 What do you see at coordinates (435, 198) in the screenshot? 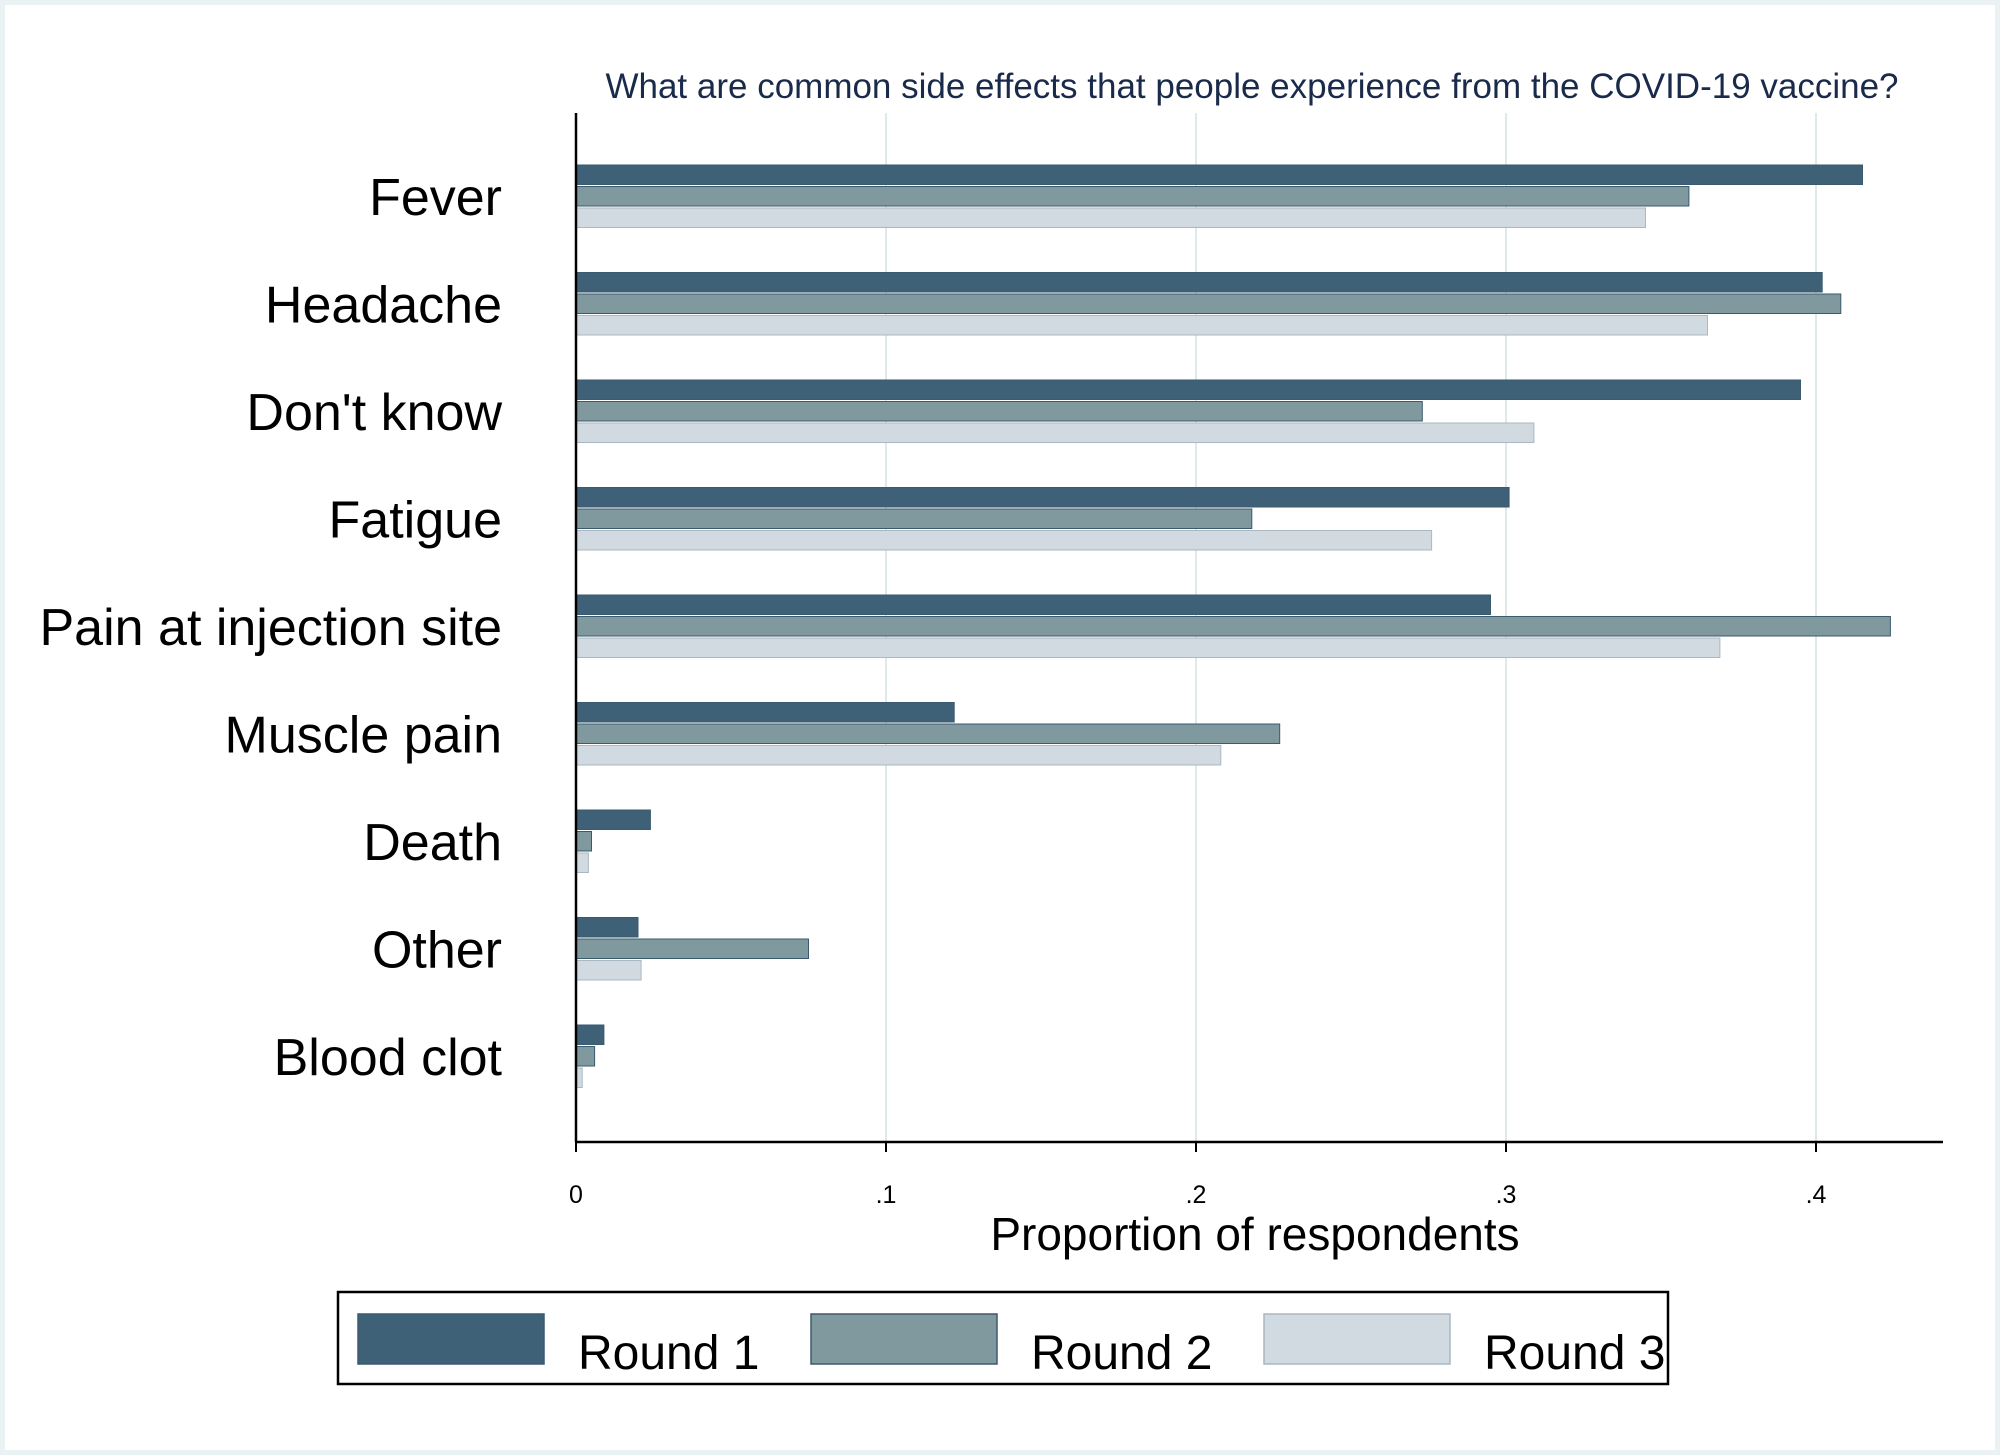
I see `category-label: Fever` at bounding box center [435, 198].